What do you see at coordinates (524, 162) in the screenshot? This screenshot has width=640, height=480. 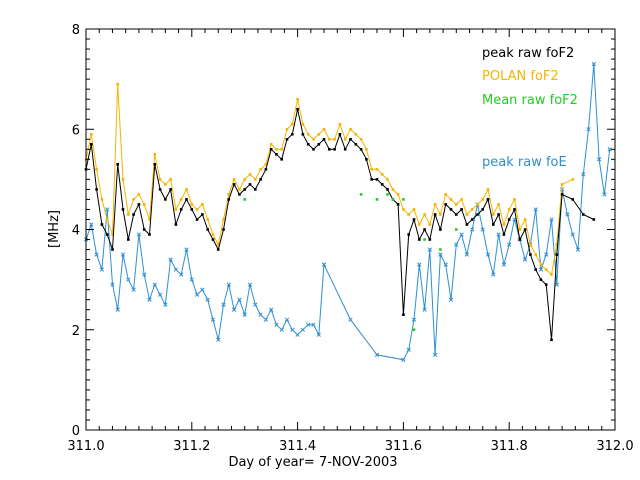 I see `legend-entry-peak-raw-foe: peak raw foE` at bounding box center [524, 162].